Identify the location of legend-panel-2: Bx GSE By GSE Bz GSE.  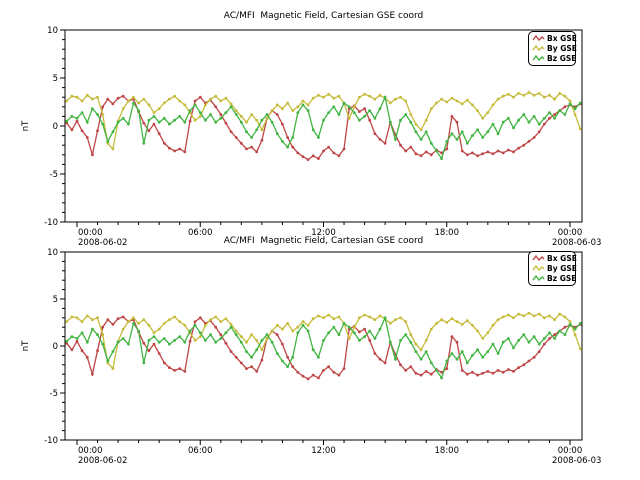
(552, 268).